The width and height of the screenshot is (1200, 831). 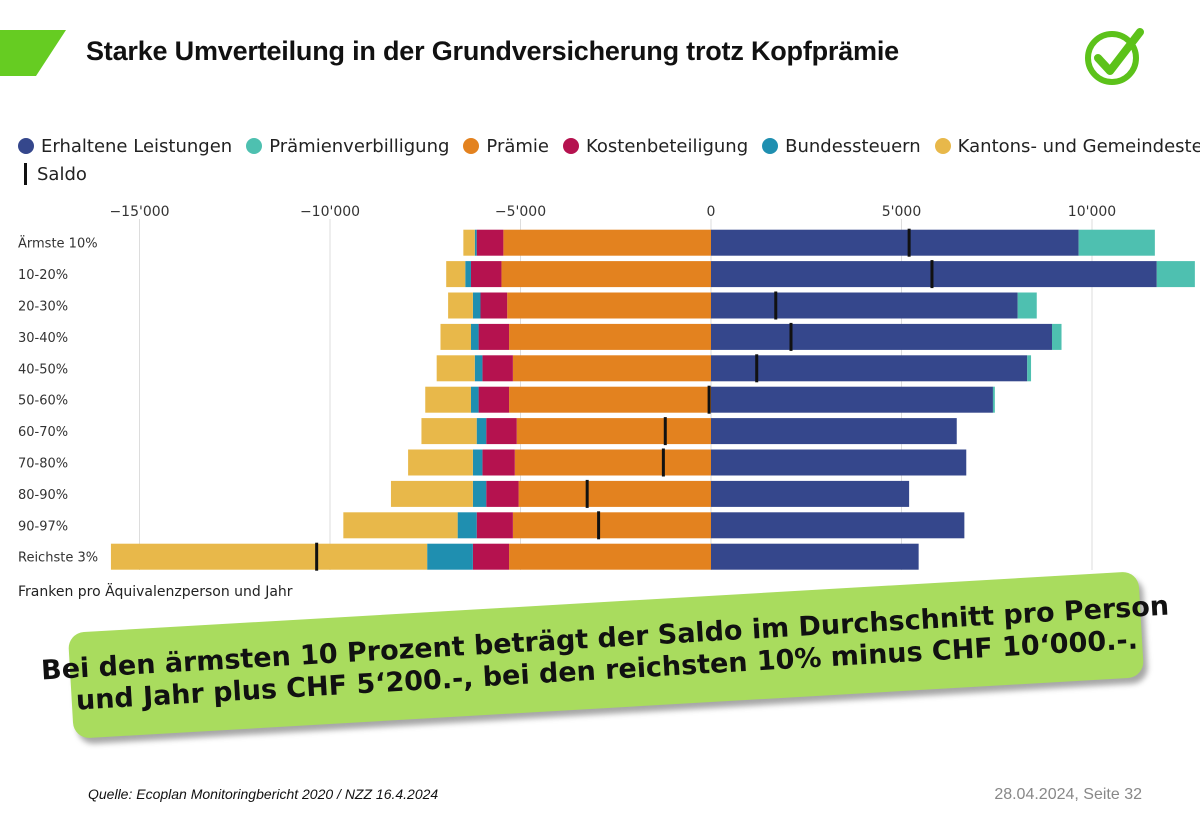 I want to click on legend-label: Kostenbeteiligung, so click(x=667, y=146).